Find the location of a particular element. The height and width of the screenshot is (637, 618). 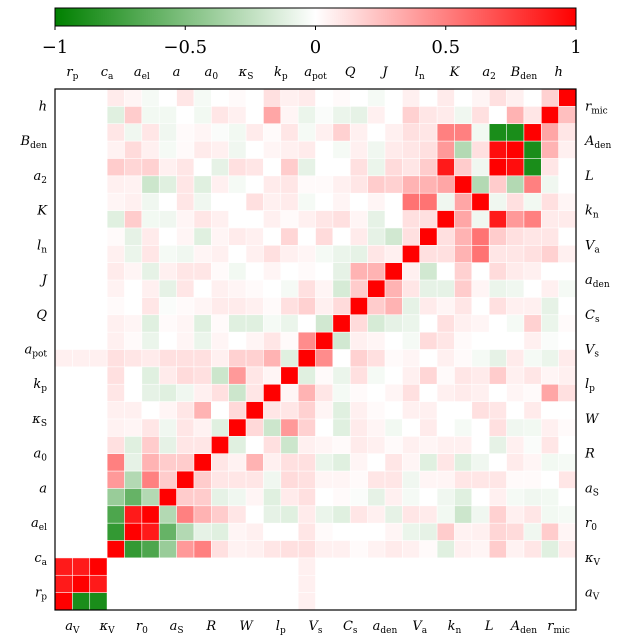

x-axis-top-label: J is located at coordinates (383, 72).